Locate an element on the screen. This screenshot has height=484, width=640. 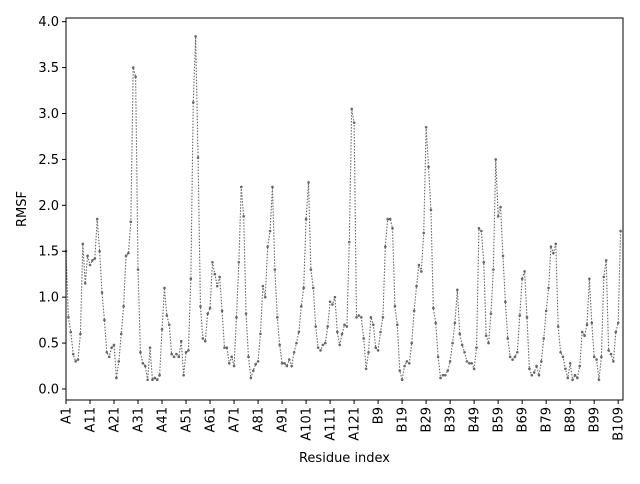
y-tick-label: 0.0 is located at coordinates (48, 389).